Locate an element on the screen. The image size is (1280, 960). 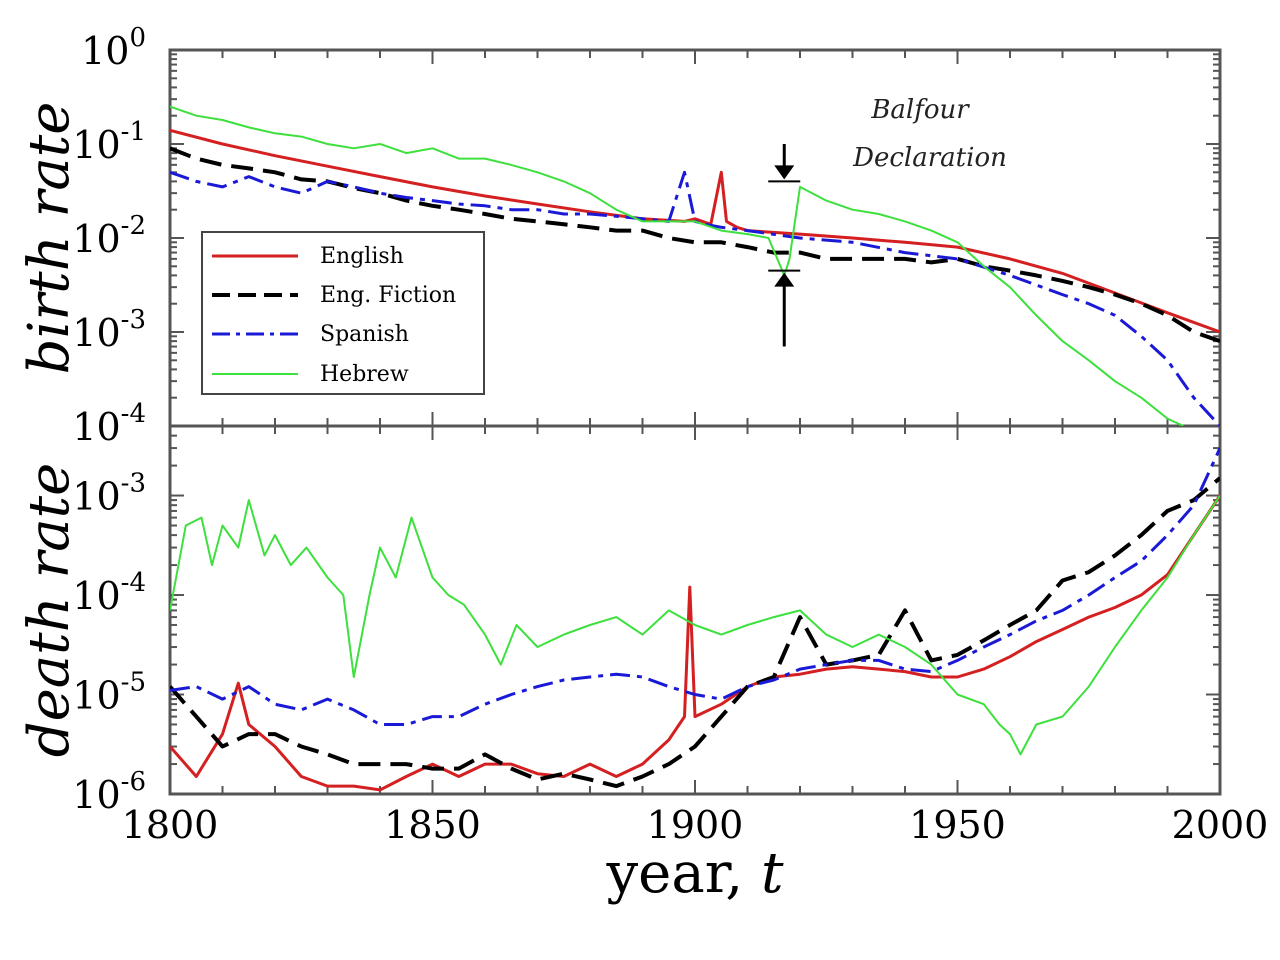
x-axis-title: year, t is located at coordinates (695, 873).